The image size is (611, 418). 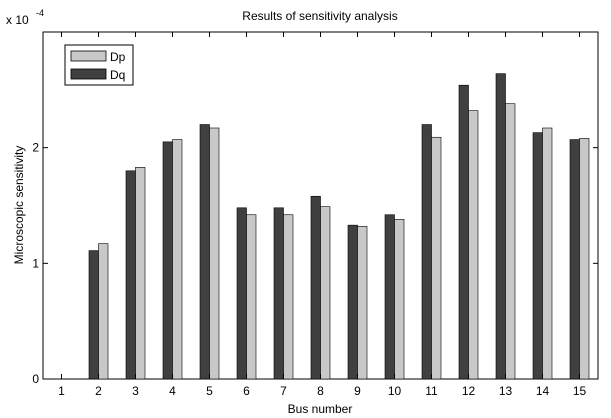 What do you see at coordinates (431, 391) in the screenshot?
I see `x-tick-label-11: 11` at bounding box center [431, 391].